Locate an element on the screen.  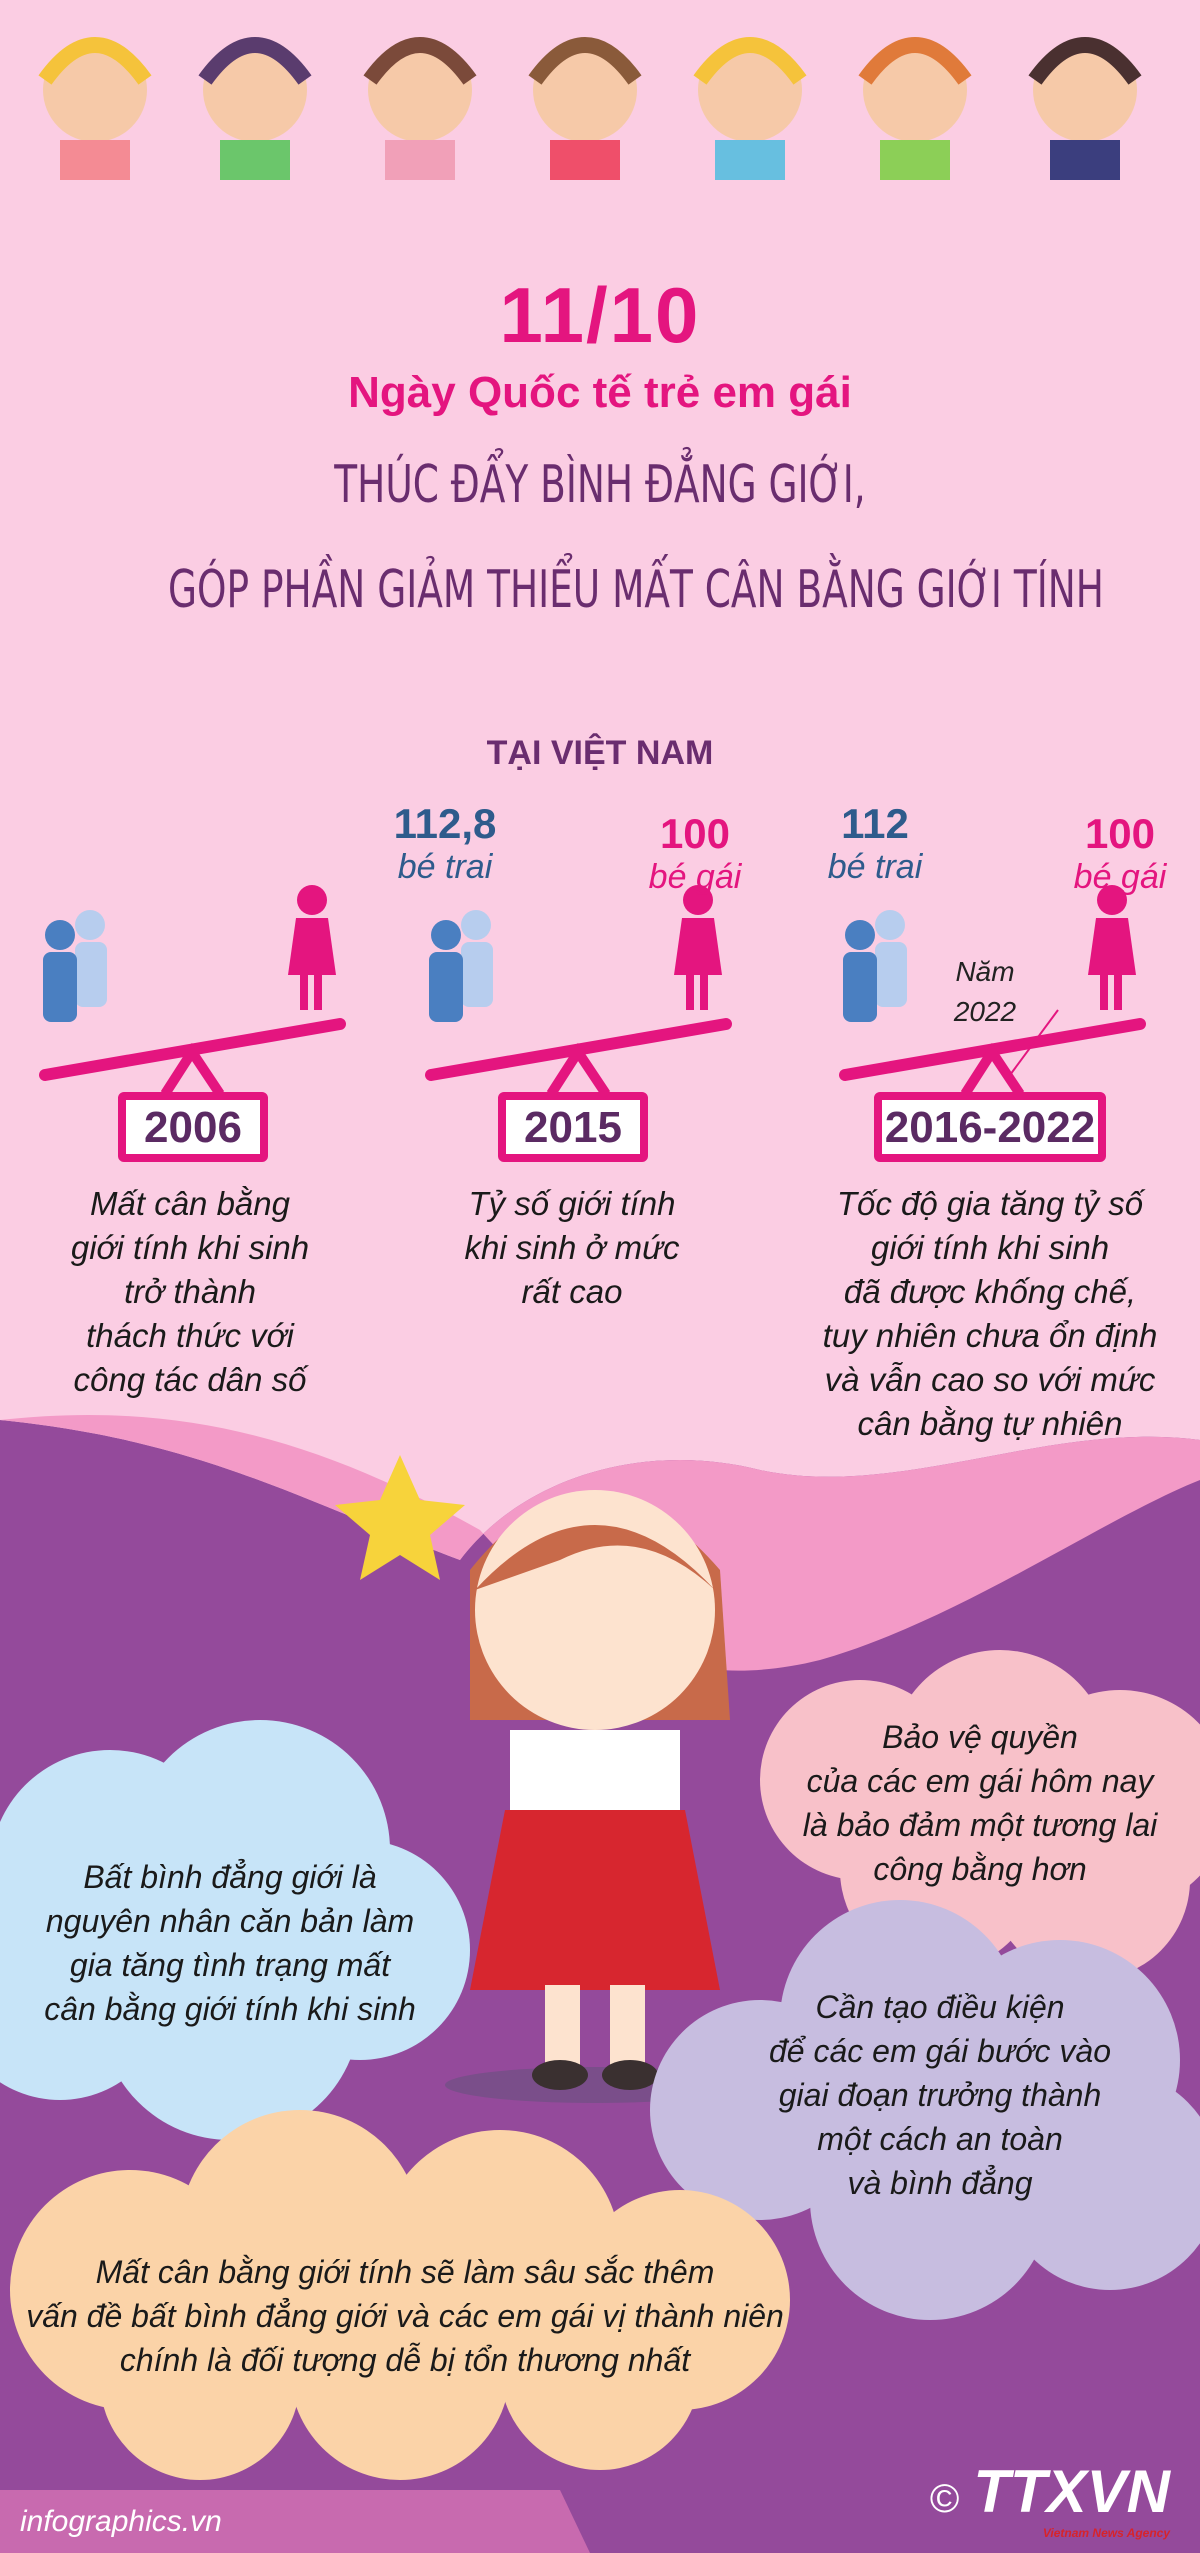
cloud-pink is located at coordinates (980, 1815).